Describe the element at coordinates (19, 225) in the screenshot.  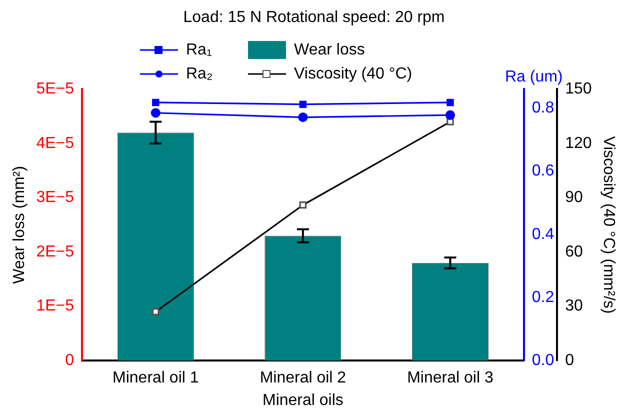
I see `y-axis-title: Wear loss (mm²)` at that location.